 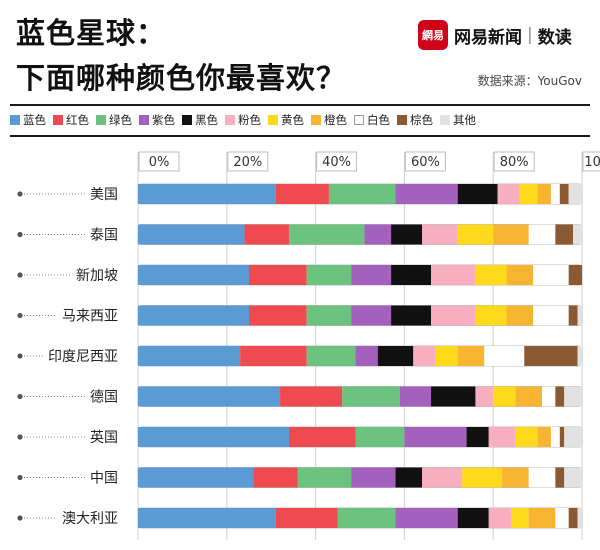 I want to click on legend-item: 紫色, so click(x=157, y=120).